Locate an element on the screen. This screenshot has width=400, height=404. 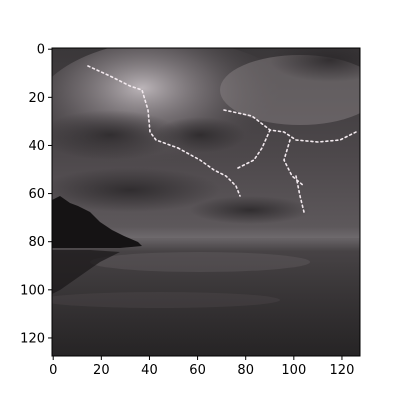
cloud-dark-center is located at coordinates (200, 135).